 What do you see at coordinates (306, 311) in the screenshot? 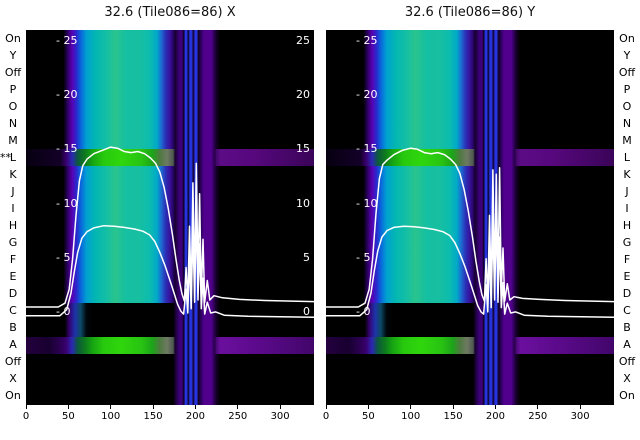
I see `y-tick-label-right: 0` at bounding box center [306, 311].